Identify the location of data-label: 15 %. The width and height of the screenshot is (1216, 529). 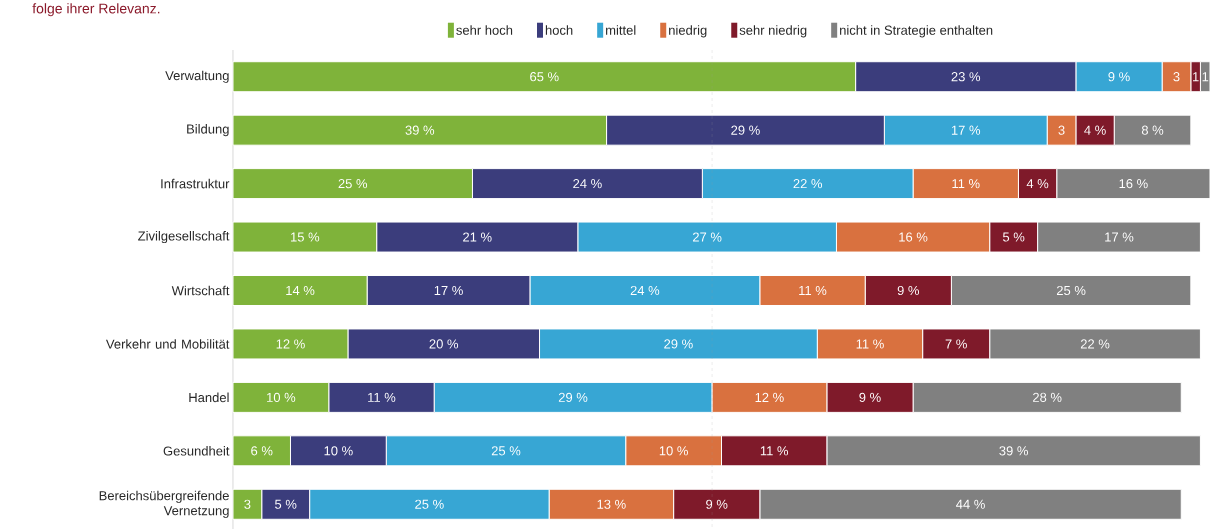
(305, 237).